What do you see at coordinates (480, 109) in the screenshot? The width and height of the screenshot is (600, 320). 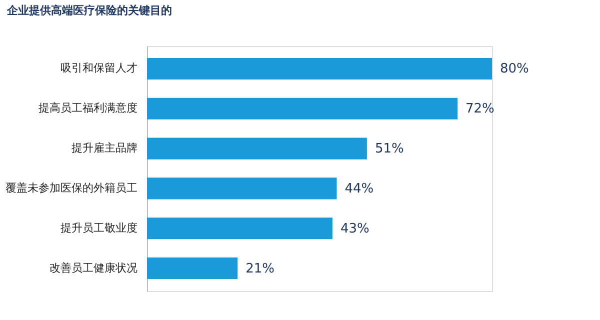 I see `data-label: 72%` at bounding box center [480, 109].